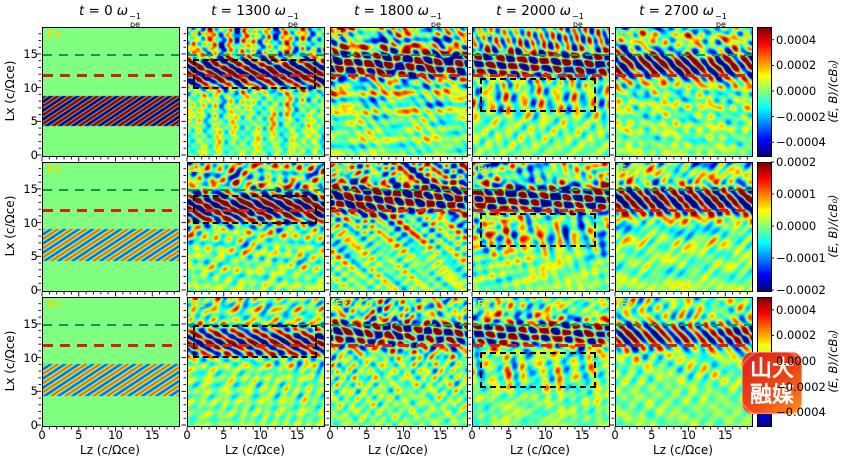  Describe the element at coordinates (683, 16) in the screenshot. I see `column-title-t2700: t = 2700 ω −1 pe` at that location.